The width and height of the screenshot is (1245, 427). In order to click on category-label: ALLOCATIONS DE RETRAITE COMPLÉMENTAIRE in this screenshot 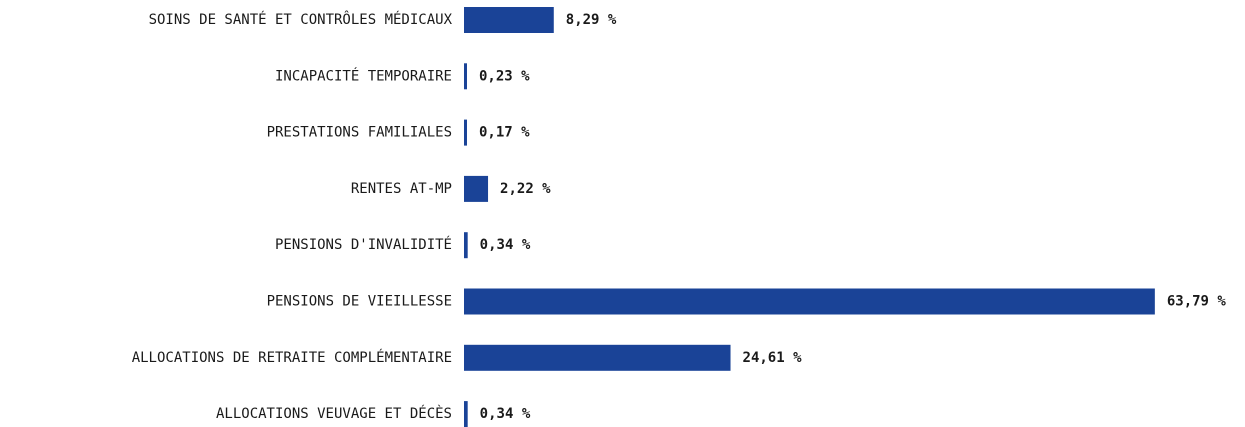, I will do `click(292, 357)`.